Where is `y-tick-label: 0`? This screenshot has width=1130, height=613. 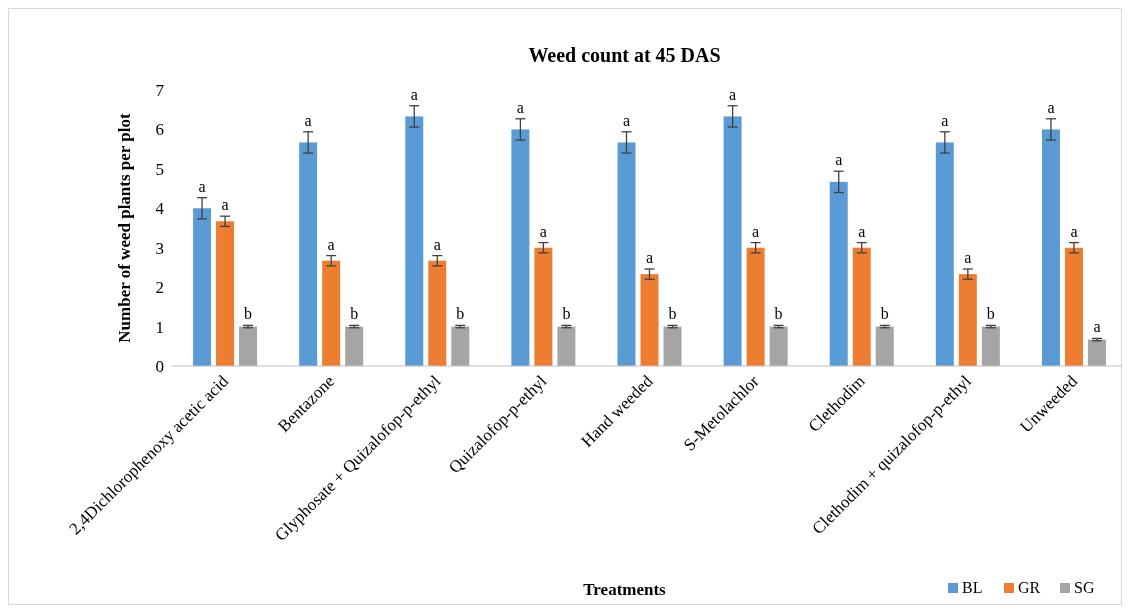 y-tick-label: 0 is located at coordinates (159, 366).